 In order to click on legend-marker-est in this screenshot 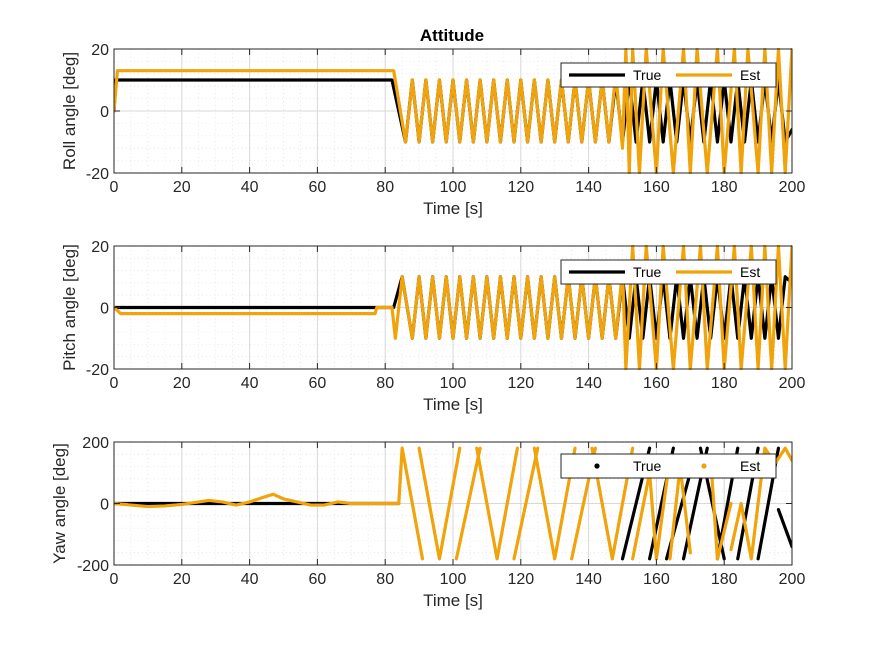, I will do `click(704, 466)`.